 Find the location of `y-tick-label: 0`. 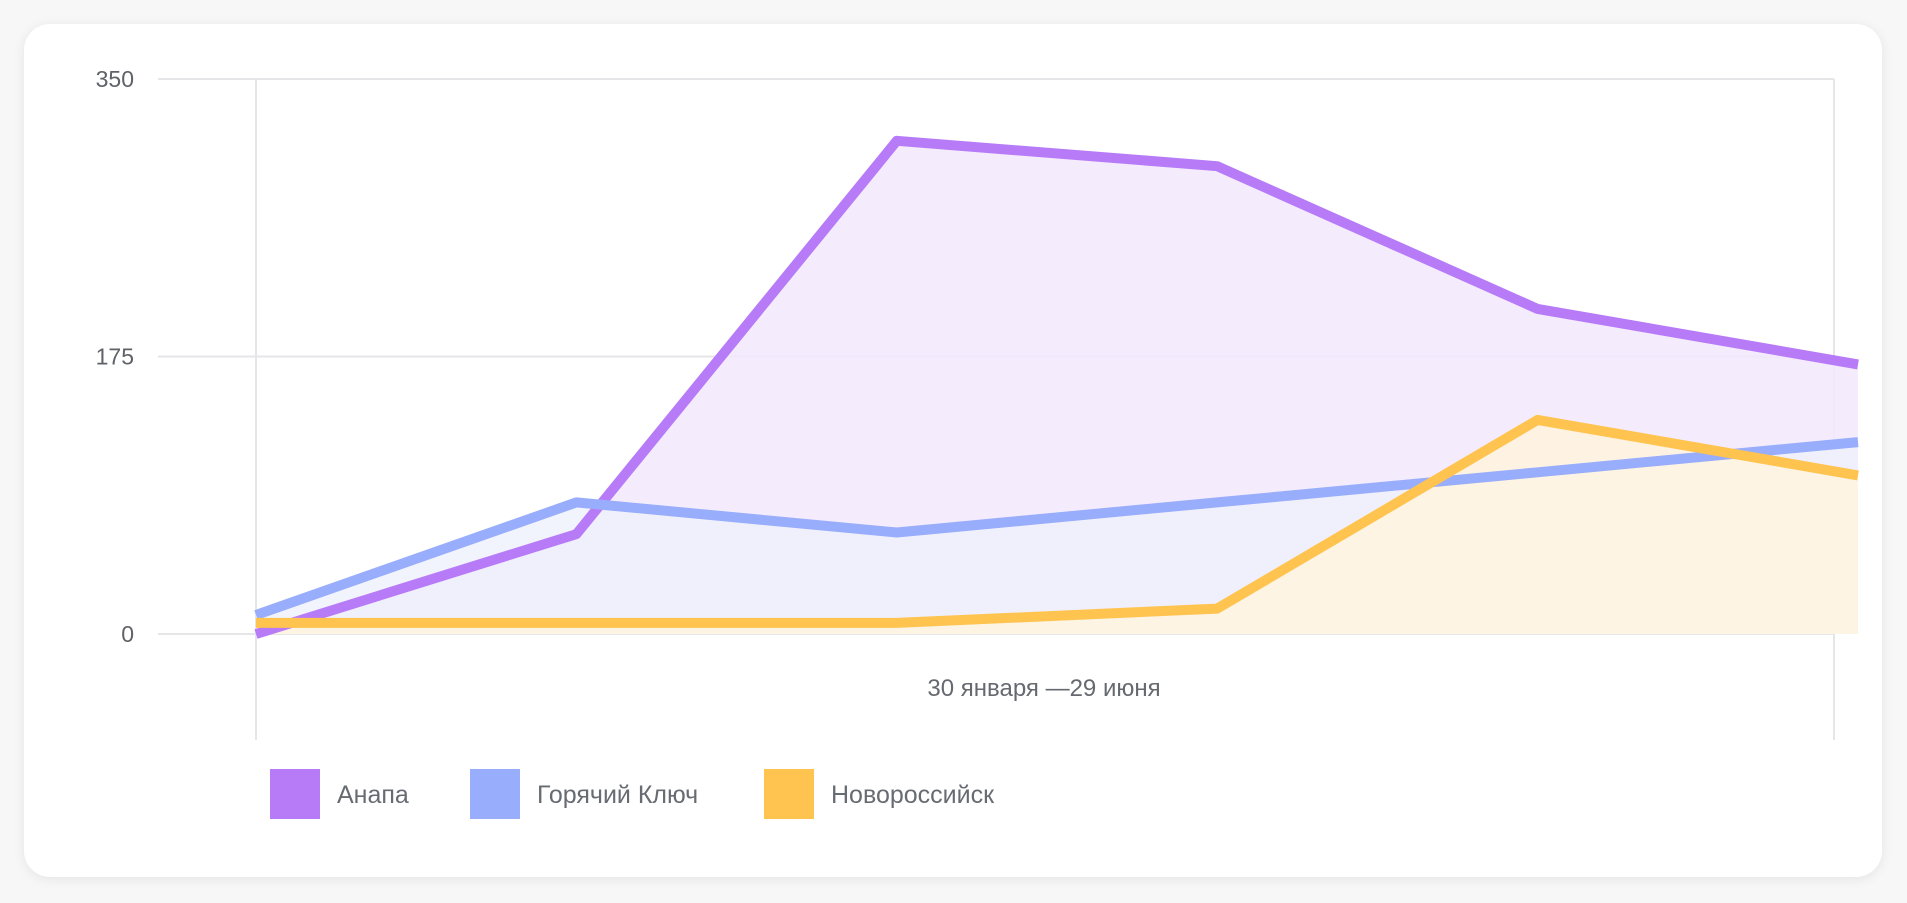

y-tick-label: 0 is located at coordinates (127, 634).